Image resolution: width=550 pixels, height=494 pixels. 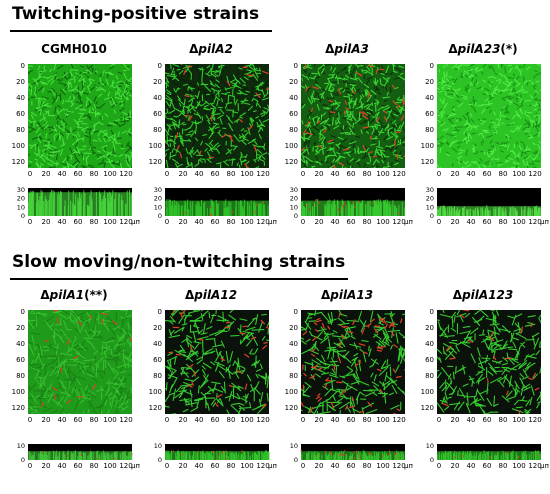 I want to click on strain-name: CGMH010, so click(x=74, y=49).